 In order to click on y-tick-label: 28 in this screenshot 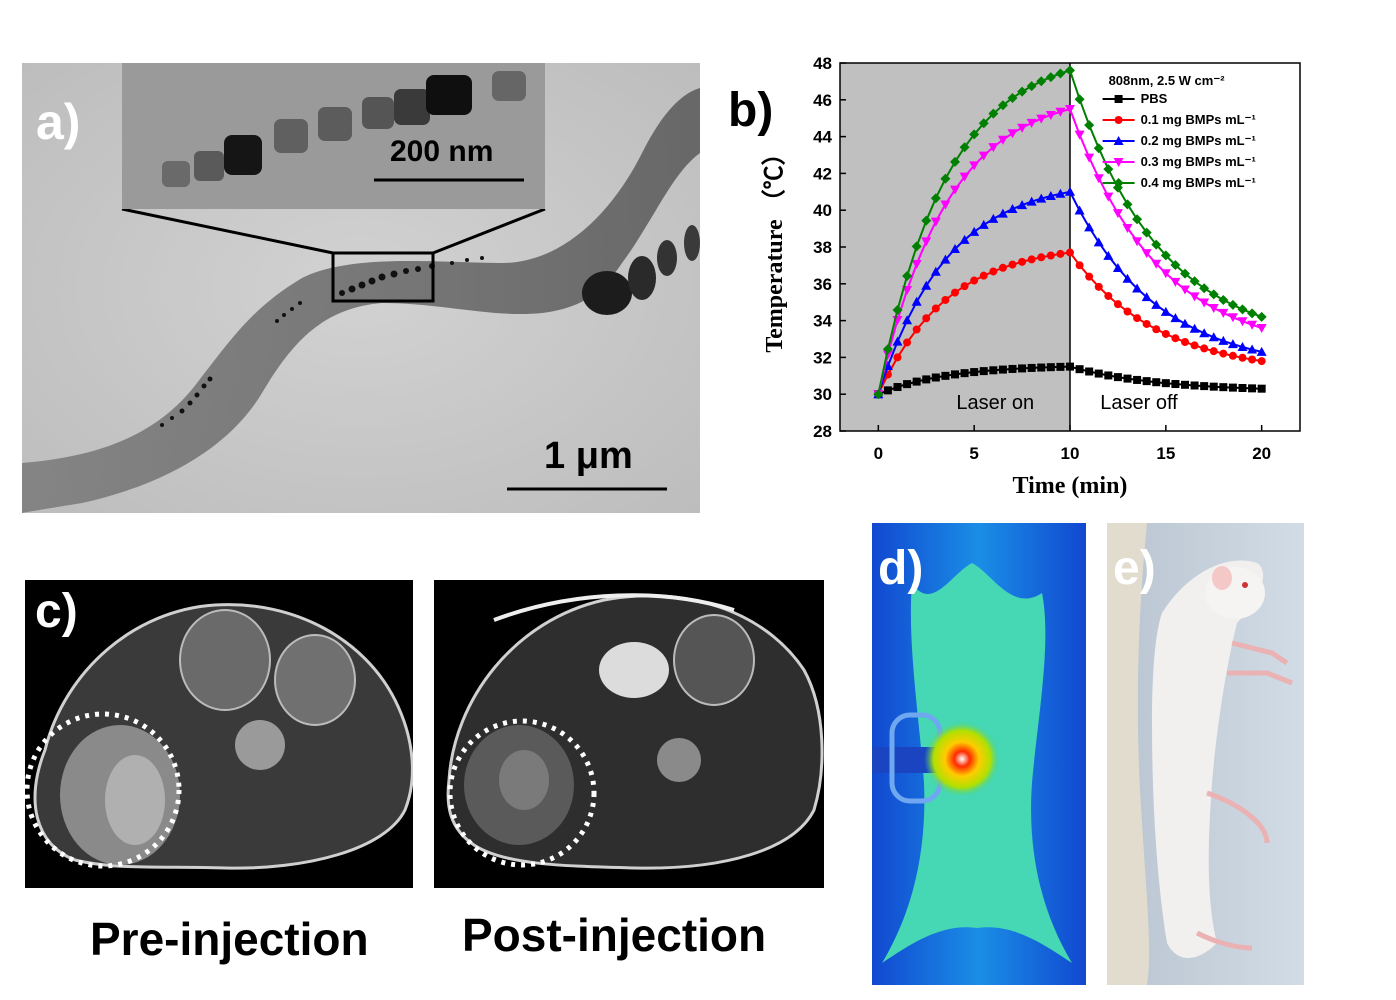, I will do `click(822, 431)`.